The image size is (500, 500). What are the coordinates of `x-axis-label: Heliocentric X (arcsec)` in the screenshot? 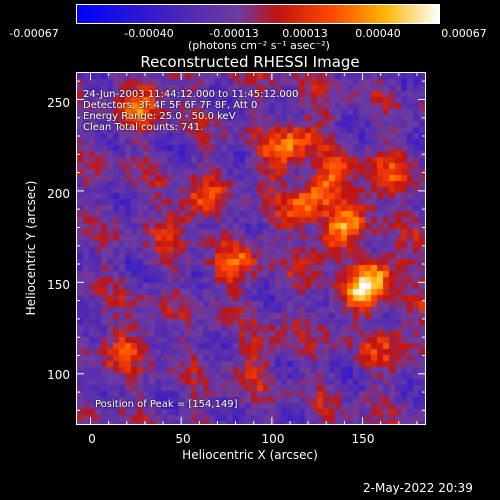 It's located at (250, 455).